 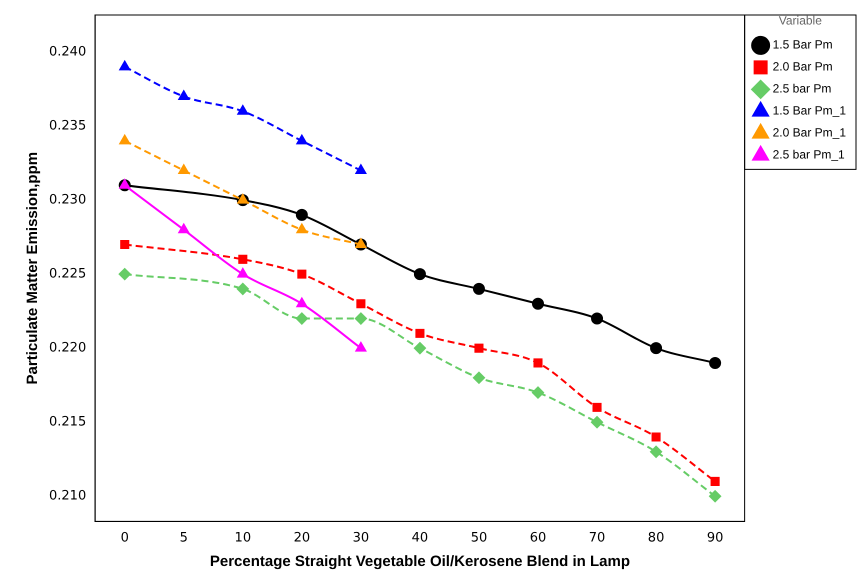 What do you see at coordinates (302, 538) in the screenshot?
I see `x-tick-label: 20` at bounding box center [302, 538].